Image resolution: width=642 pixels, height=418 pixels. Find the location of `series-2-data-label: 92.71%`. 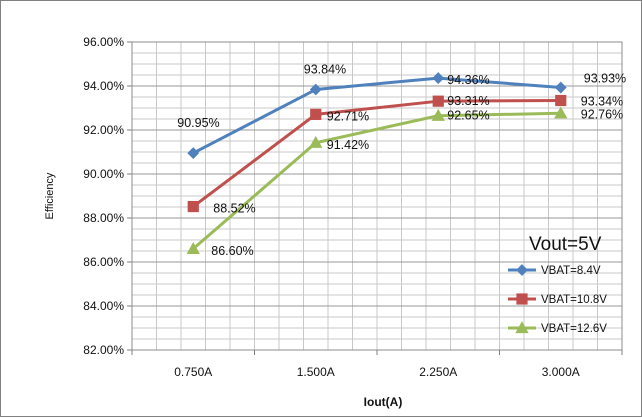

series-2-data-label: 92.71% is located at coordinates (348, 116).